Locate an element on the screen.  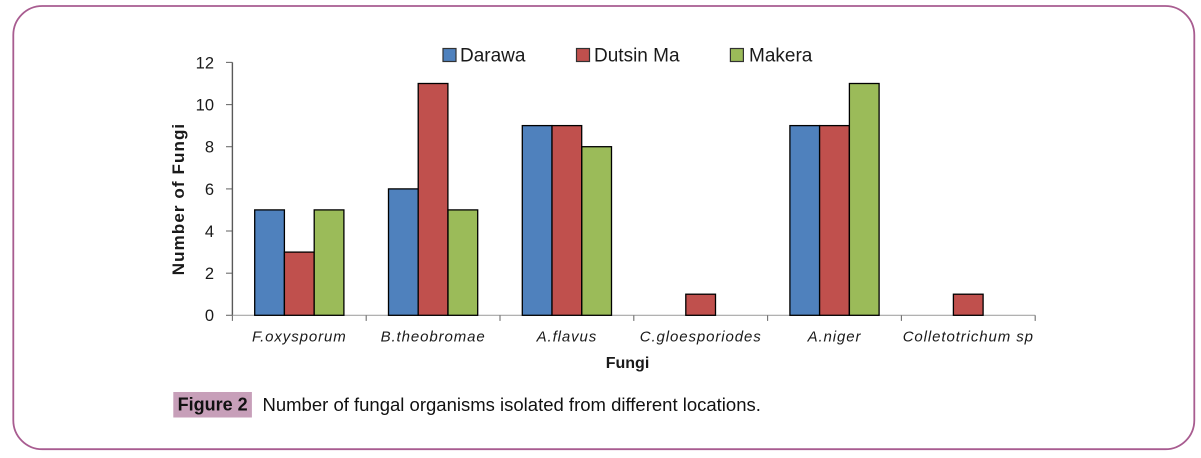
svg-text: F.oxysporum is located at coordinates (299, 337).